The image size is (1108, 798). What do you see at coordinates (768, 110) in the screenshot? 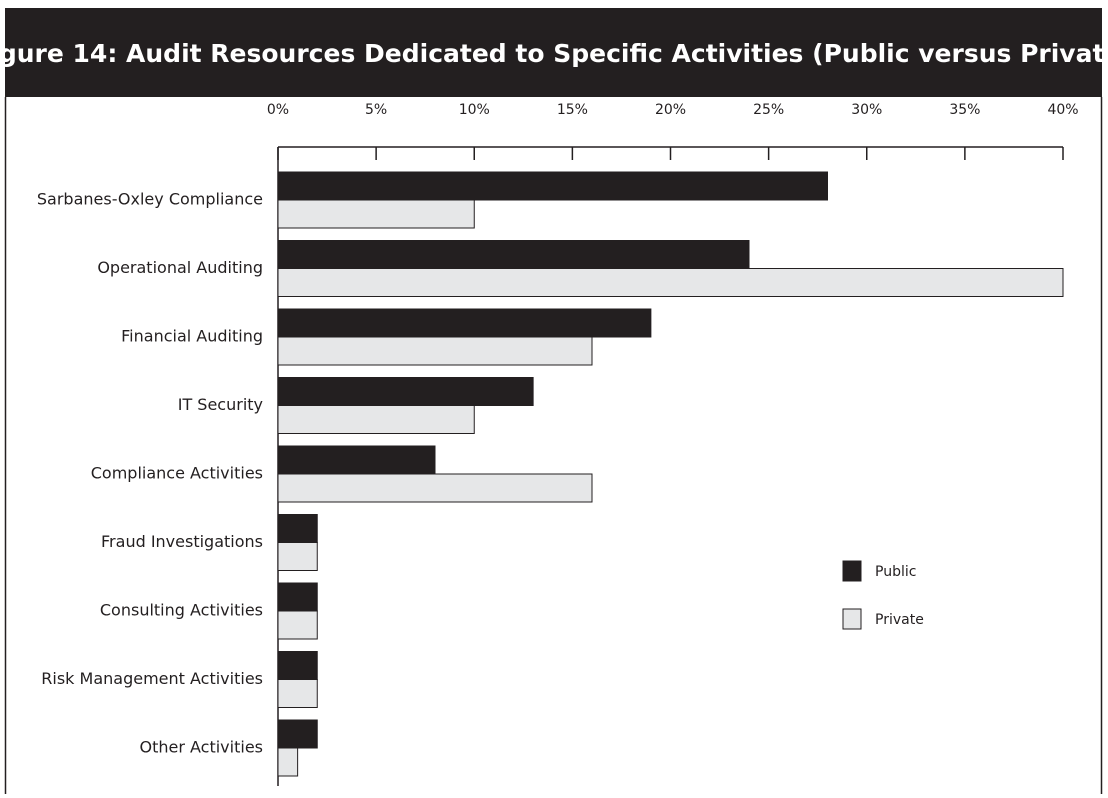
I see `x-tick-label: 25%` at bounding box center [768, 110].